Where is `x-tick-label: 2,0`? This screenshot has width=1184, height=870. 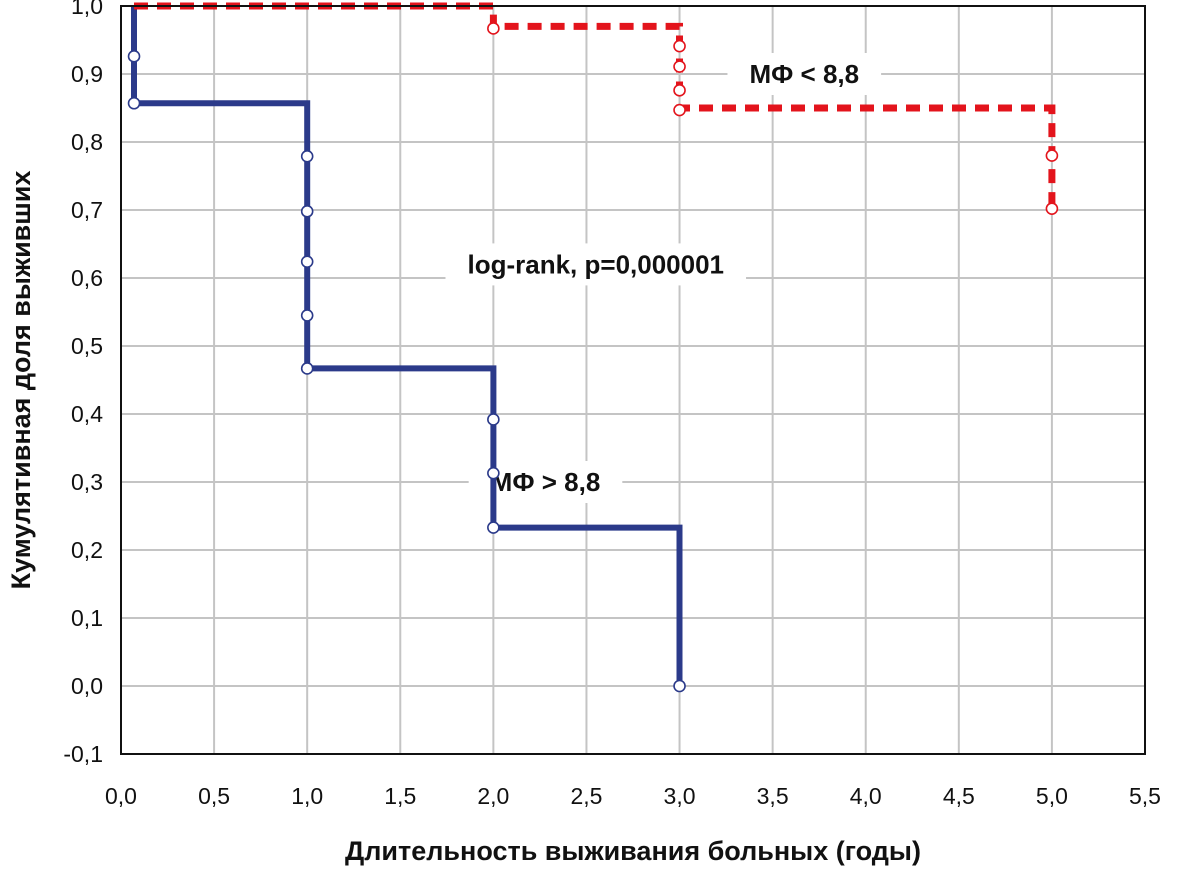
x-tick-label: 2,0 is located at coordinates (493, 796).